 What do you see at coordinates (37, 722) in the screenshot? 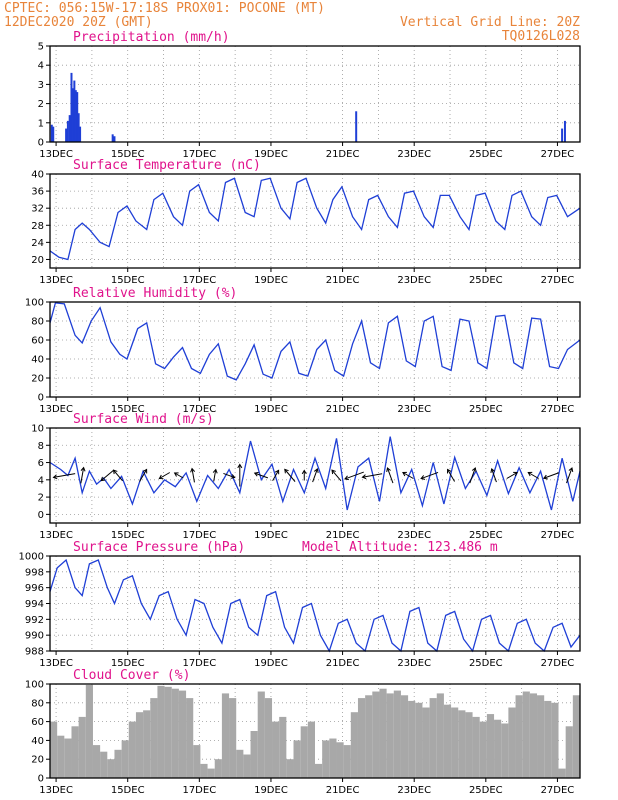
I see `y-tick-label: 60` at bounding box center [37, 722].